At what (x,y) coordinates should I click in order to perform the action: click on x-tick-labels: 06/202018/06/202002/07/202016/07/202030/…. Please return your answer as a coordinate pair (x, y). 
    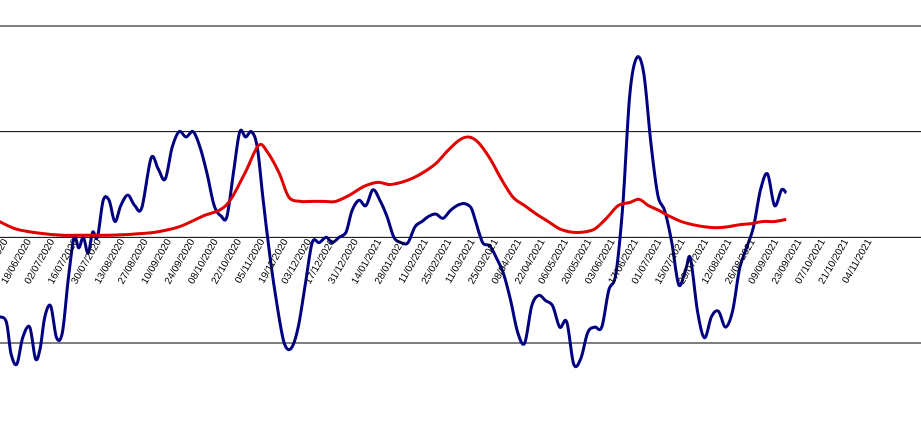
    Looking at the image, I should click on (437, 261).